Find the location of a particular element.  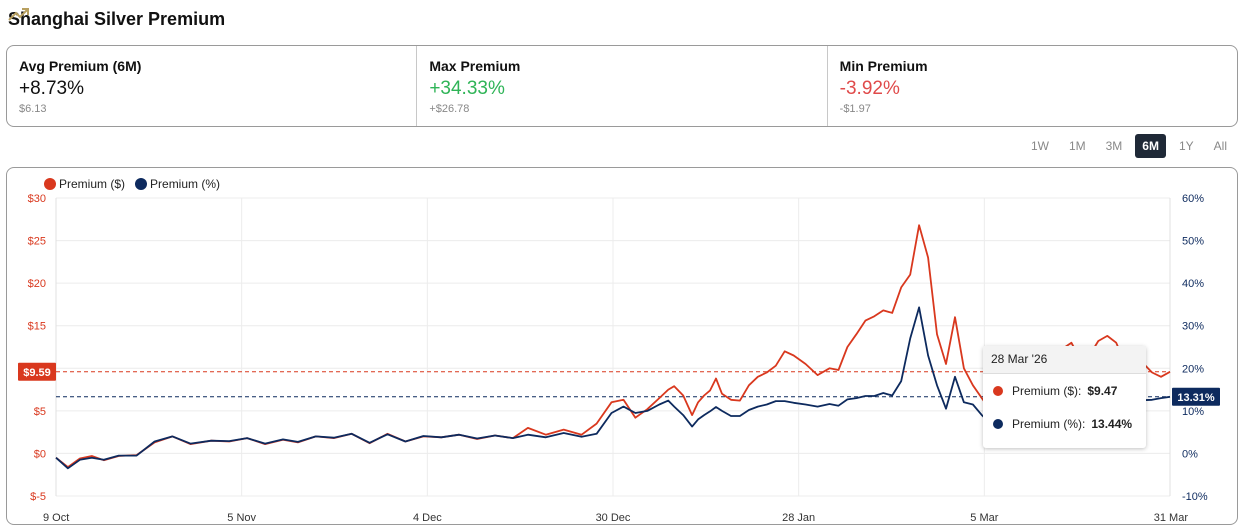

y-right-tick-label: 0% is located at coordinates (1190, 454).